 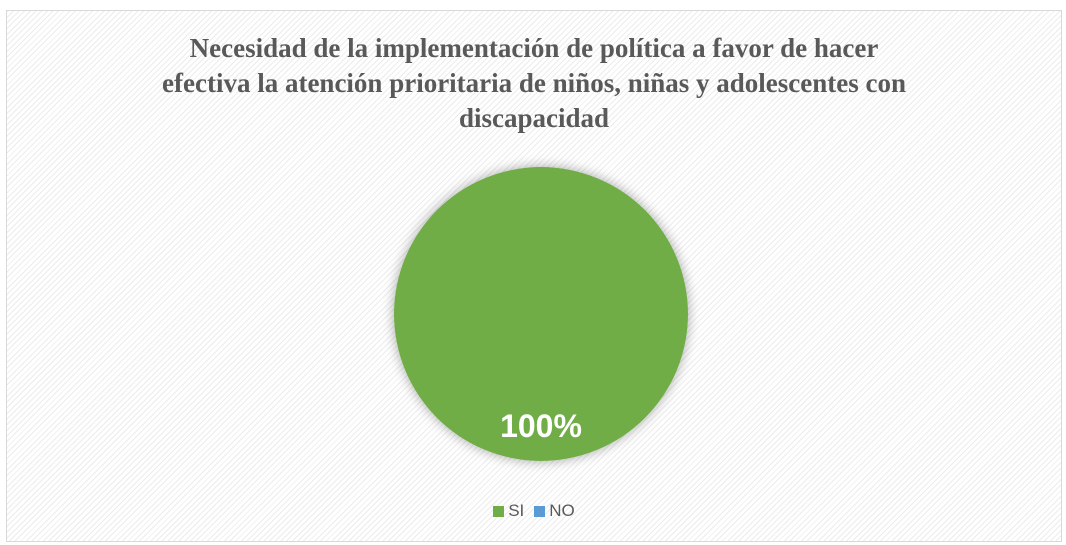 I want to click on legend-item-no: NO, so click(x=554, y=511).